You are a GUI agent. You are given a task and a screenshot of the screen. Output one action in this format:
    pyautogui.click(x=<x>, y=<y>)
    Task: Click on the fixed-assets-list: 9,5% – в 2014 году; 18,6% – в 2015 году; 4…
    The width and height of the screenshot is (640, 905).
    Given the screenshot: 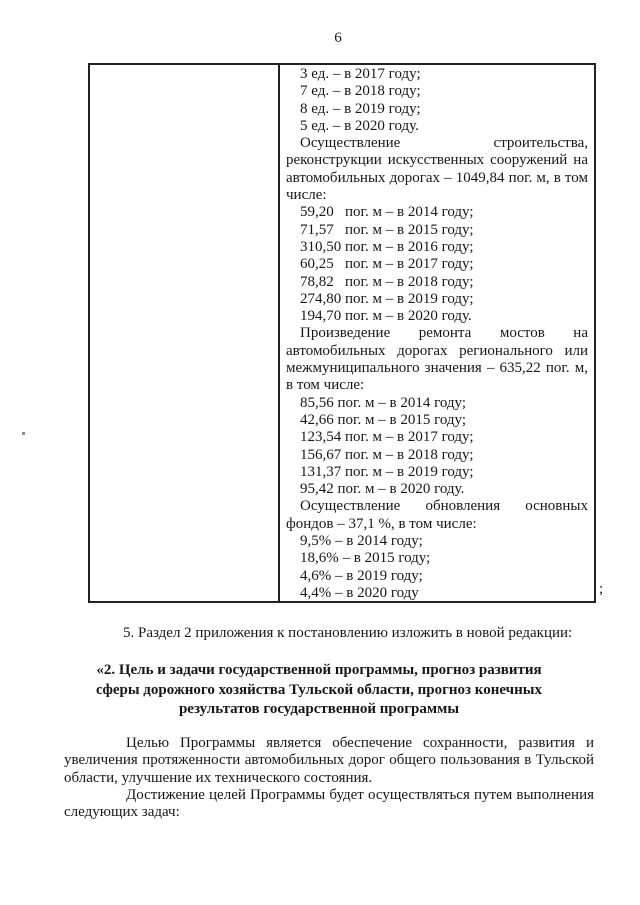 What is the action you would take?
    pyautogui.click(x=437, y=567)
    